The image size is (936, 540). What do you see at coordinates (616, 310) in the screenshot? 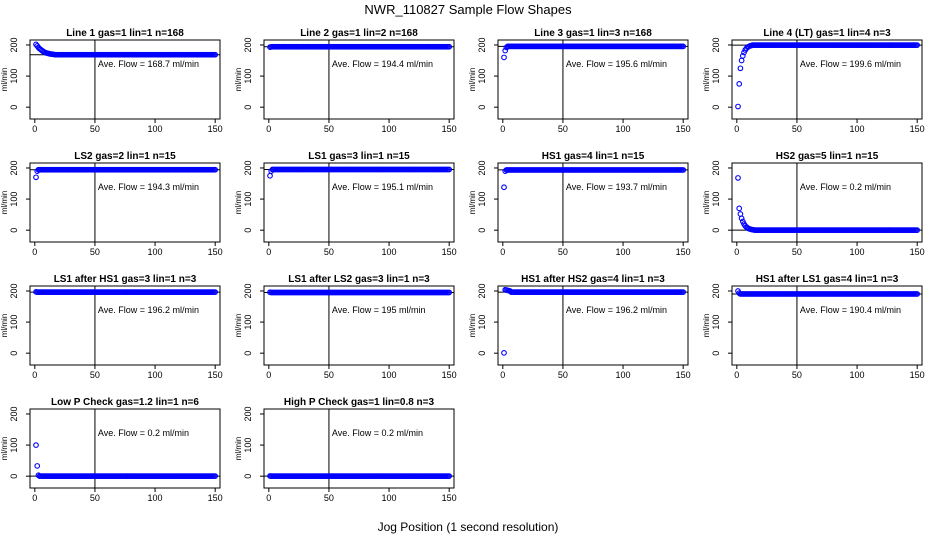
I see `average-flow-annotation: Ave. Flow = 196.2 ml/min` at bounding box center [616, 310].